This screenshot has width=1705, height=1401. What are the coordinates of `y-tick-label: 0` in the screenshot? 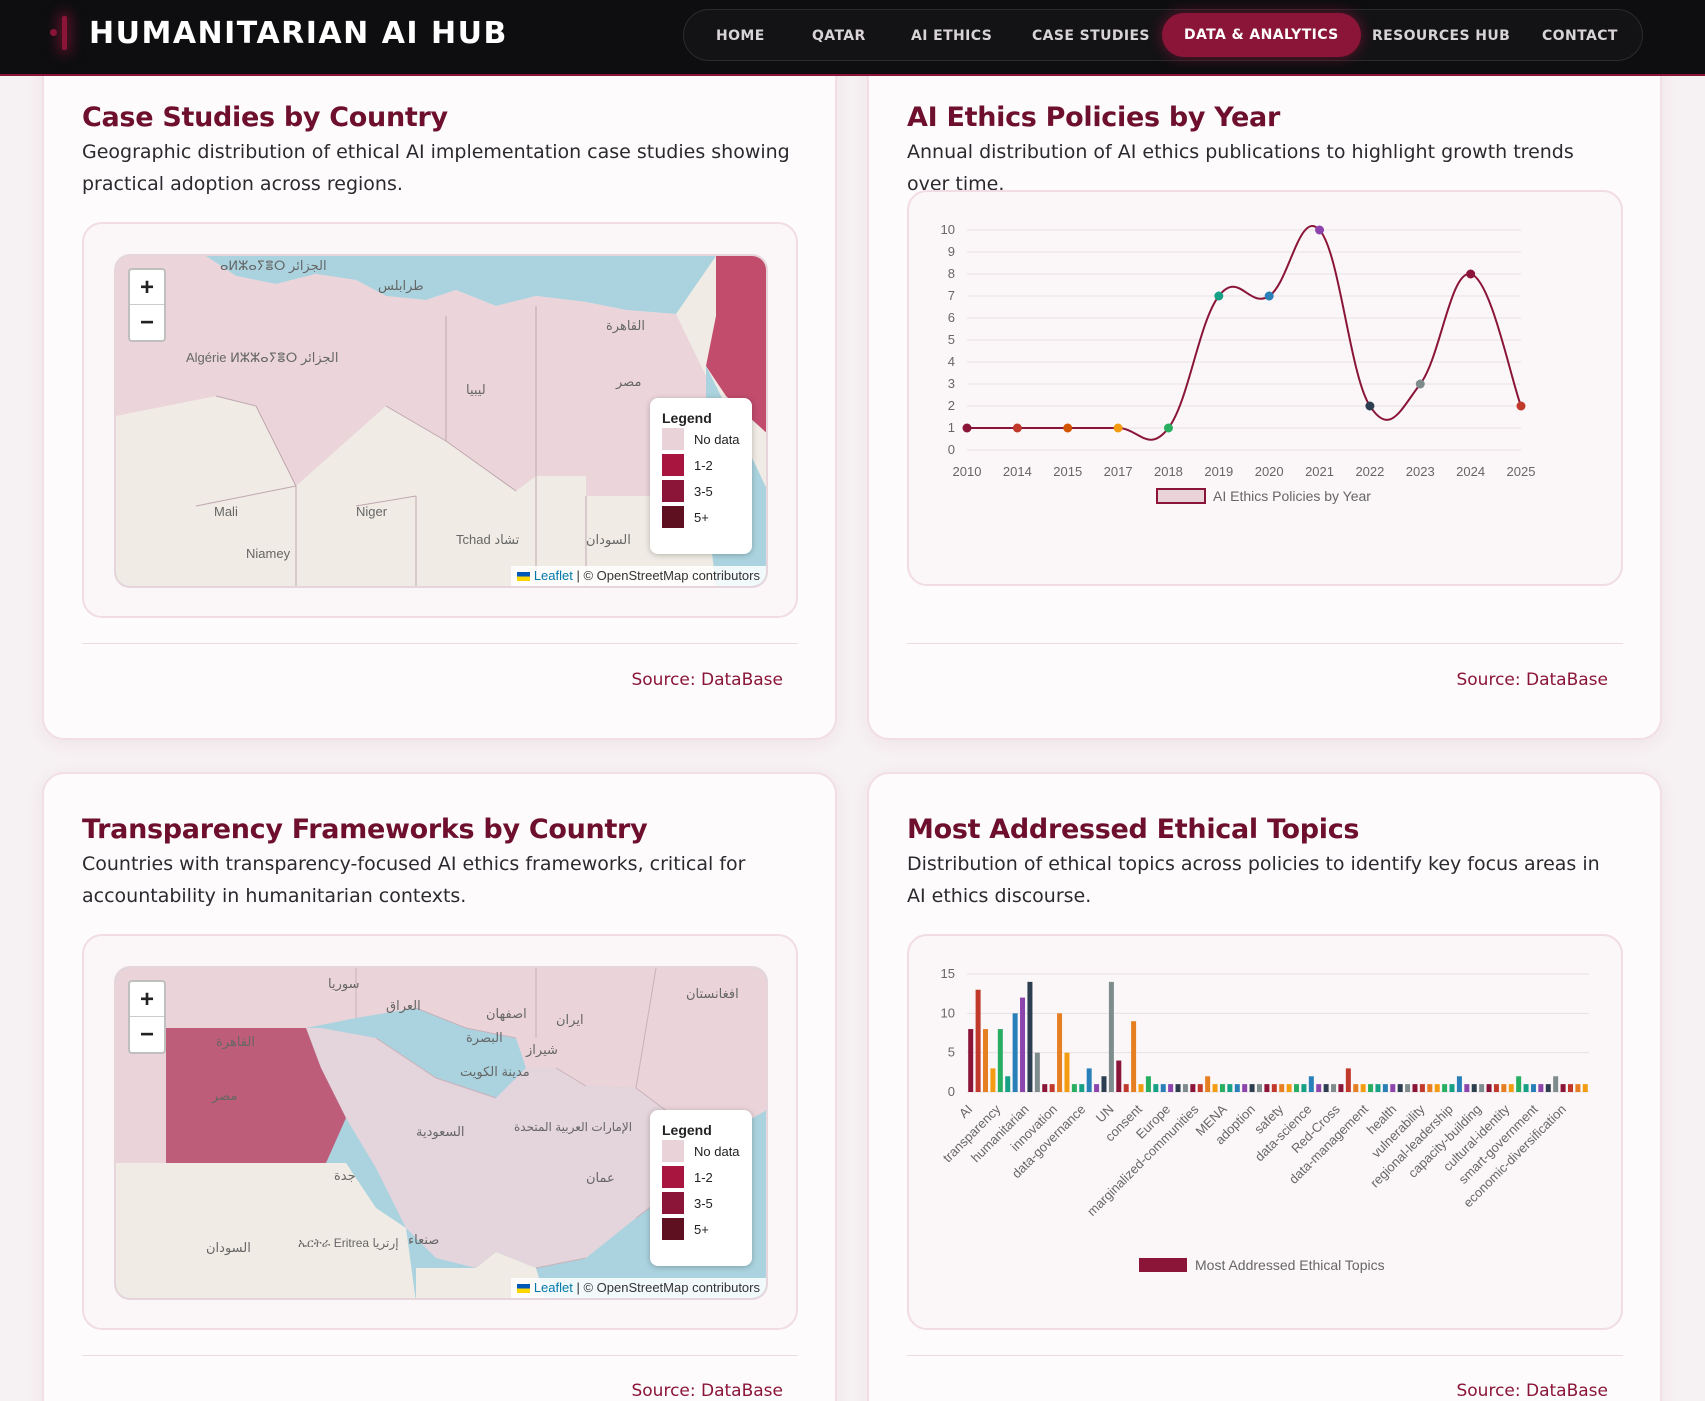 It's located at (951, 449).